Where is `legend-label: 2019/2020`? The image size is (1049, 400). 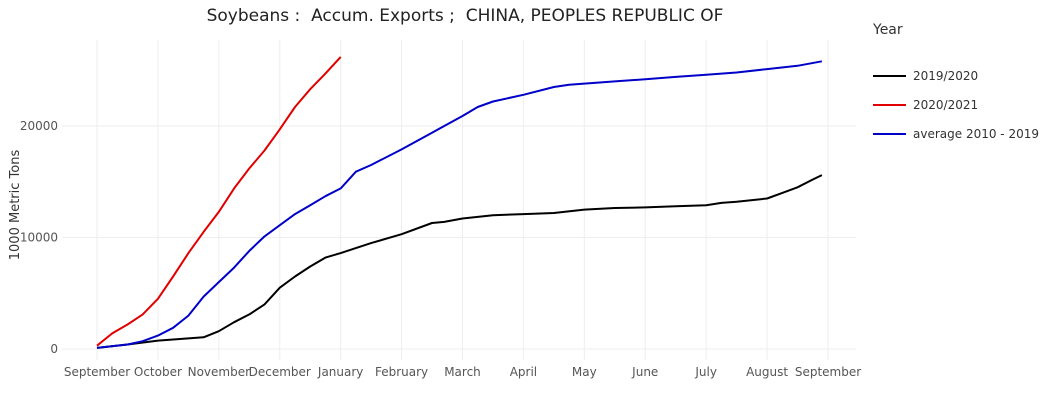
legend-label: 2019/2020 is located at coordinates (946, 76).